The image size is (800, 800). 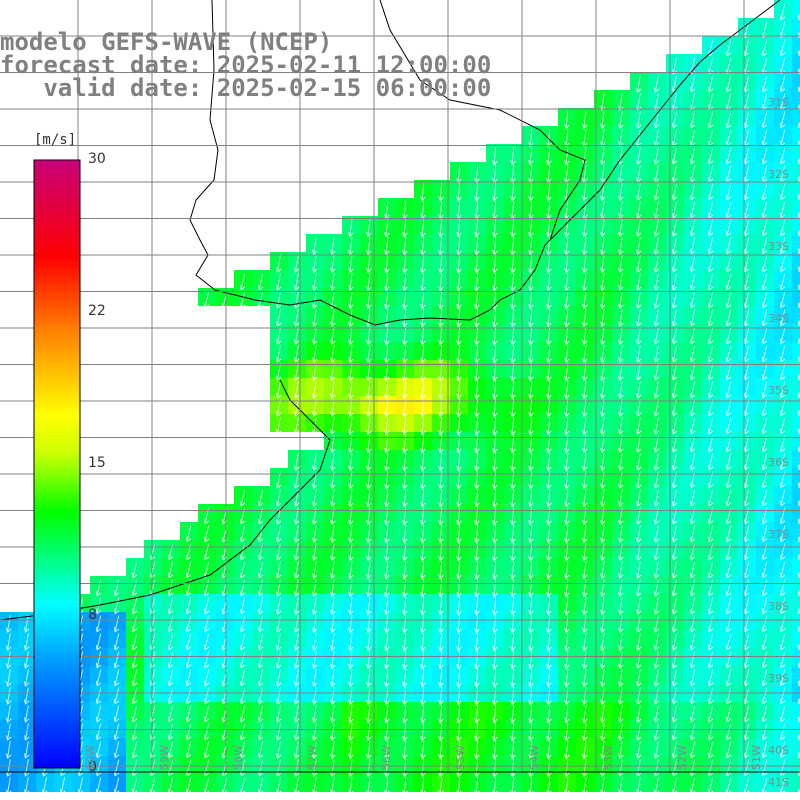 What do you see at coordinates (778, 318) in the screenshot?
I see `lat-label: 34S` at bounding box center [778, 318].